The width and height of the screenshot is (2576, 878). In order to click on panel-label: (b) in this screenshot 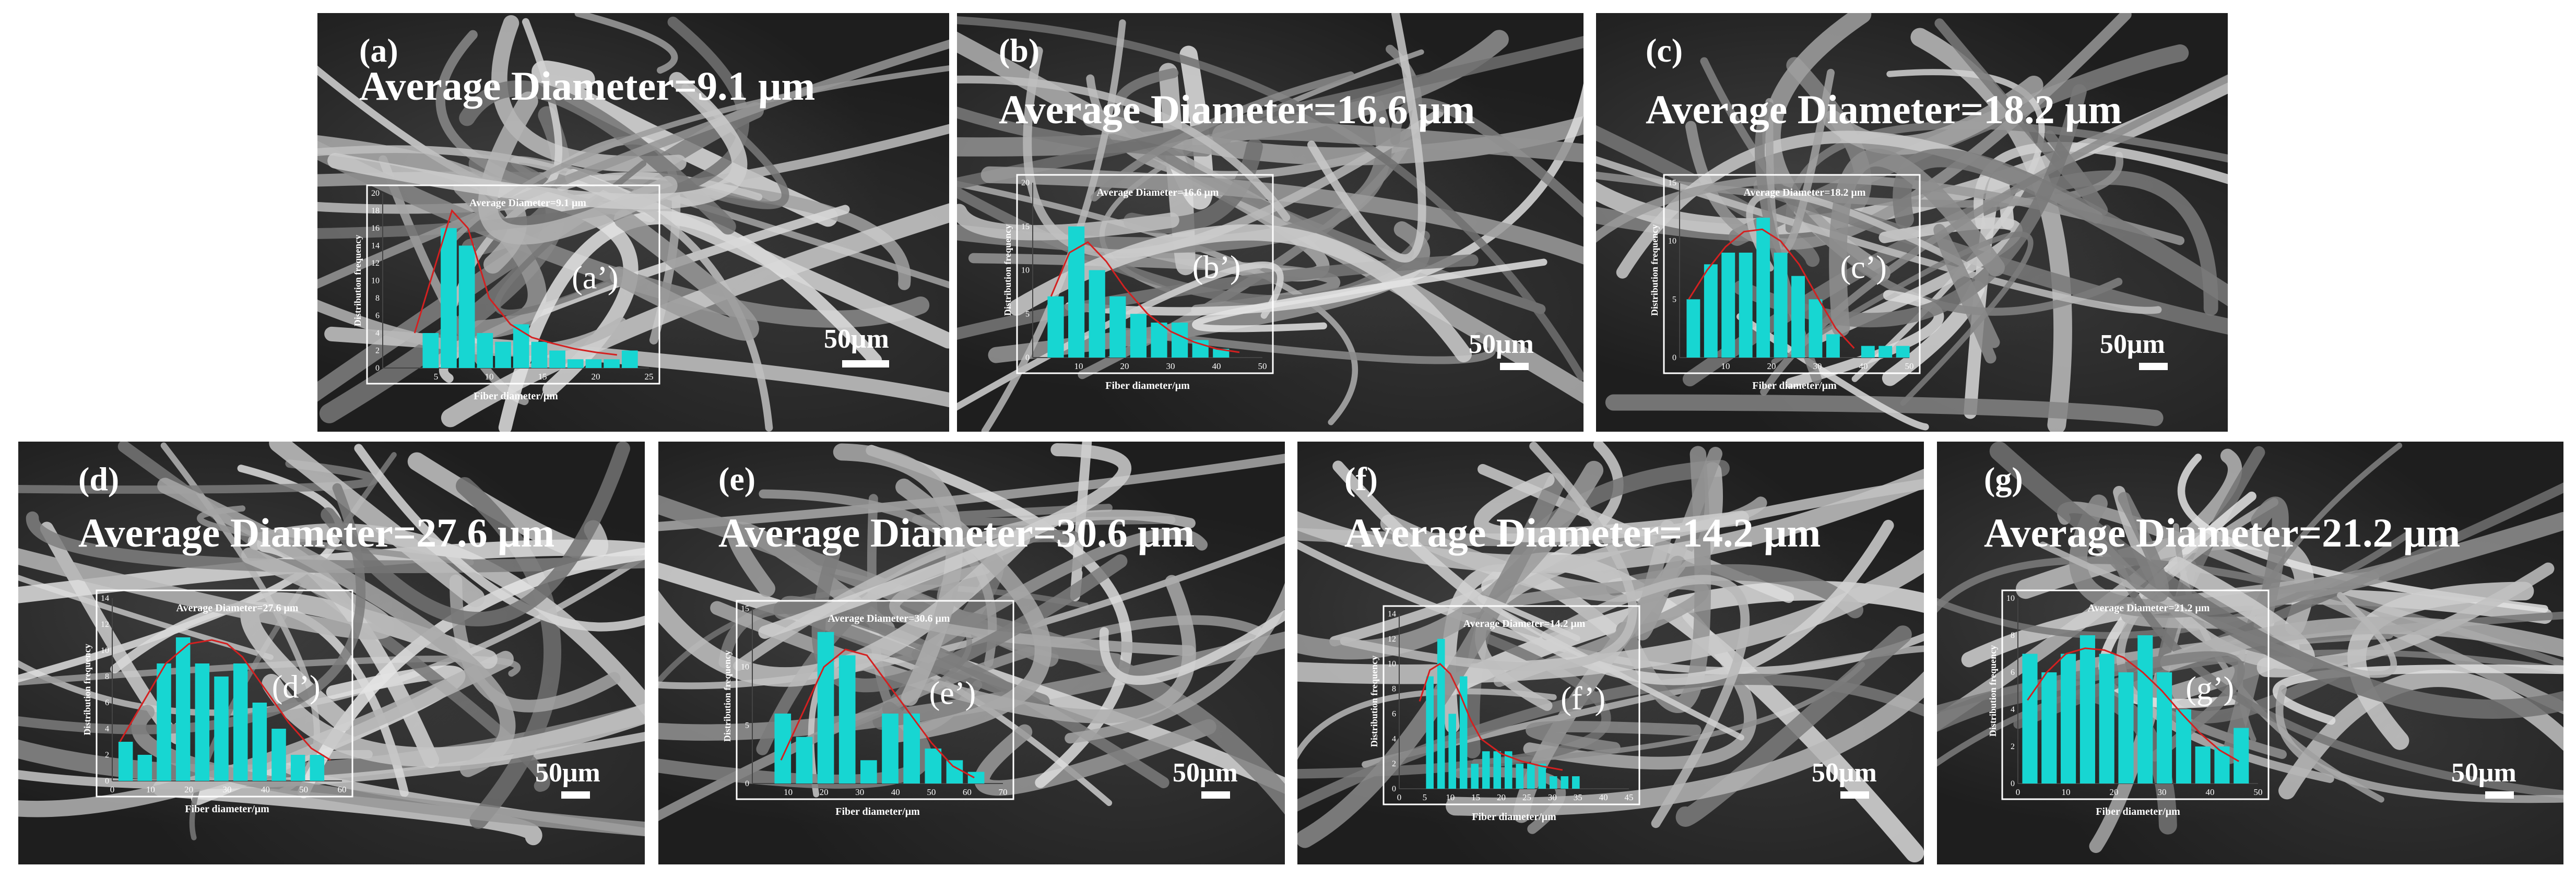, I will do `click(1019, 50)`.